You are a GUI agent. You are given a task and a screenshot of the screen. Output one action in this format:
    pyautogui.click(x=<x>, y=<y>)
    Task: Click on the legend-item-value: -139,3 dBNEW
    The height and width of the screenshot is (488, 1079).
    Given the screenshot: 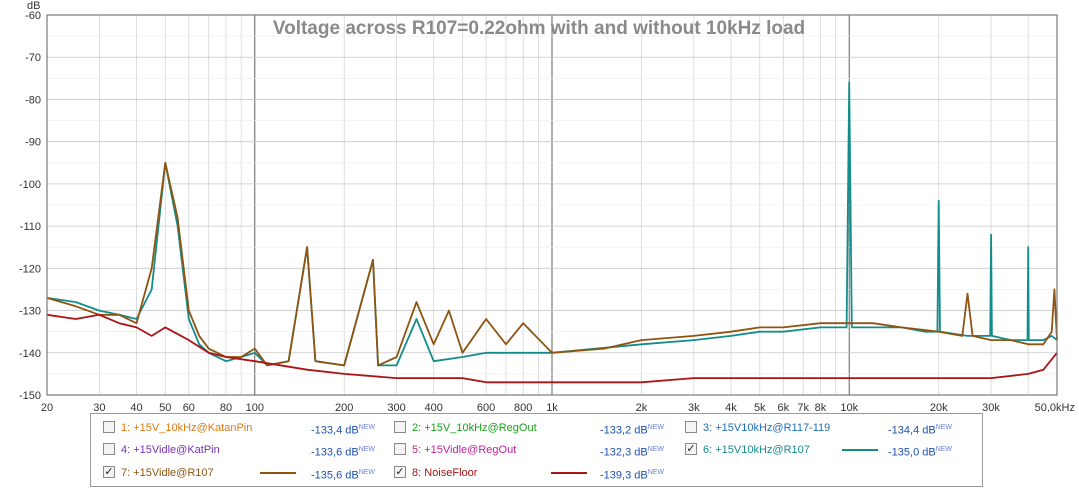 What is the action you would take?
    pyautogui.click(x=632, y=475)
    